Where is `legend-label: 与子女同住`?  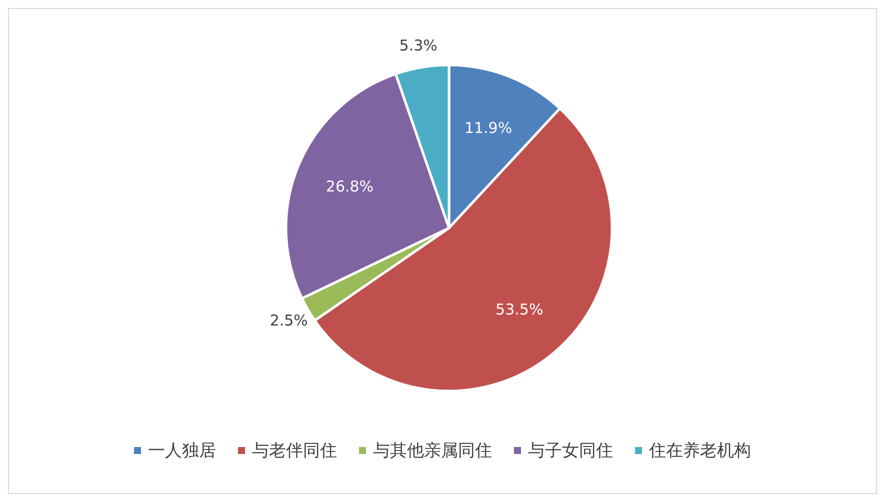 legend-label: 与子女同住 is located at coordinates (570, 451).